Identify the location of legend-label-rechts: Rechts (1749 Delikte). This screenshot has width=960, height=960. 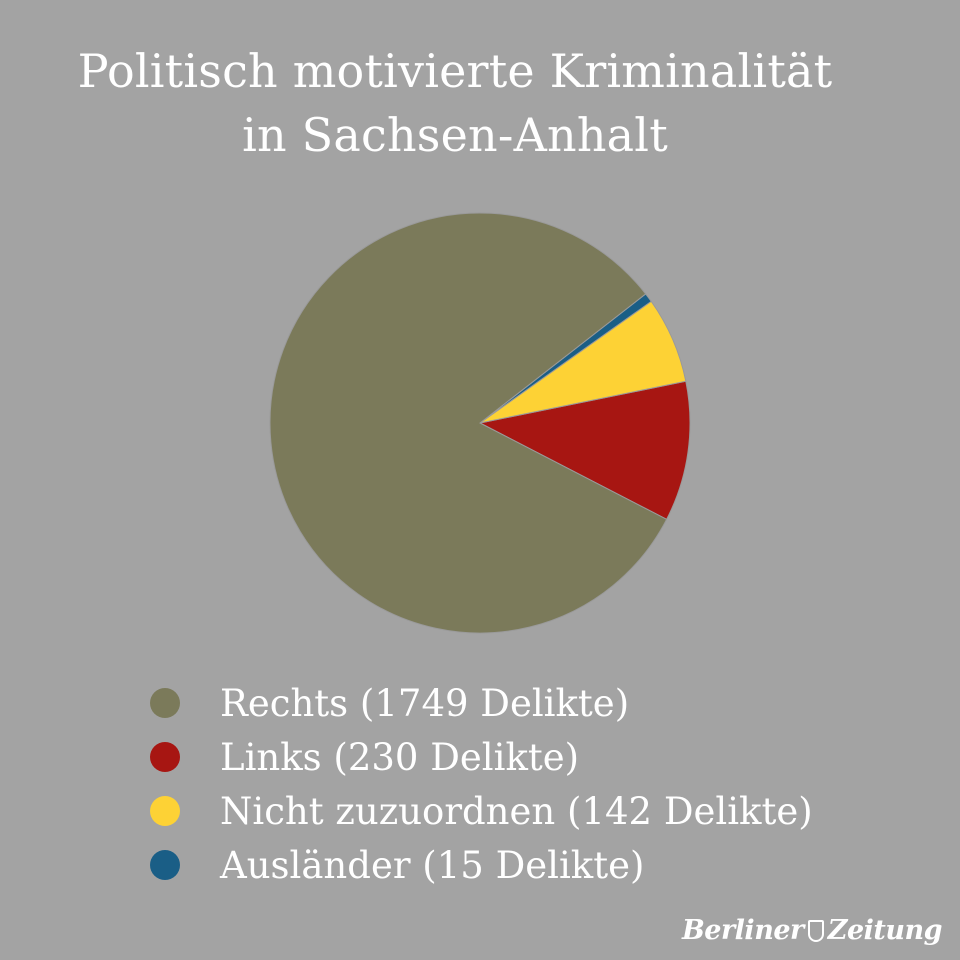
(425, 703).